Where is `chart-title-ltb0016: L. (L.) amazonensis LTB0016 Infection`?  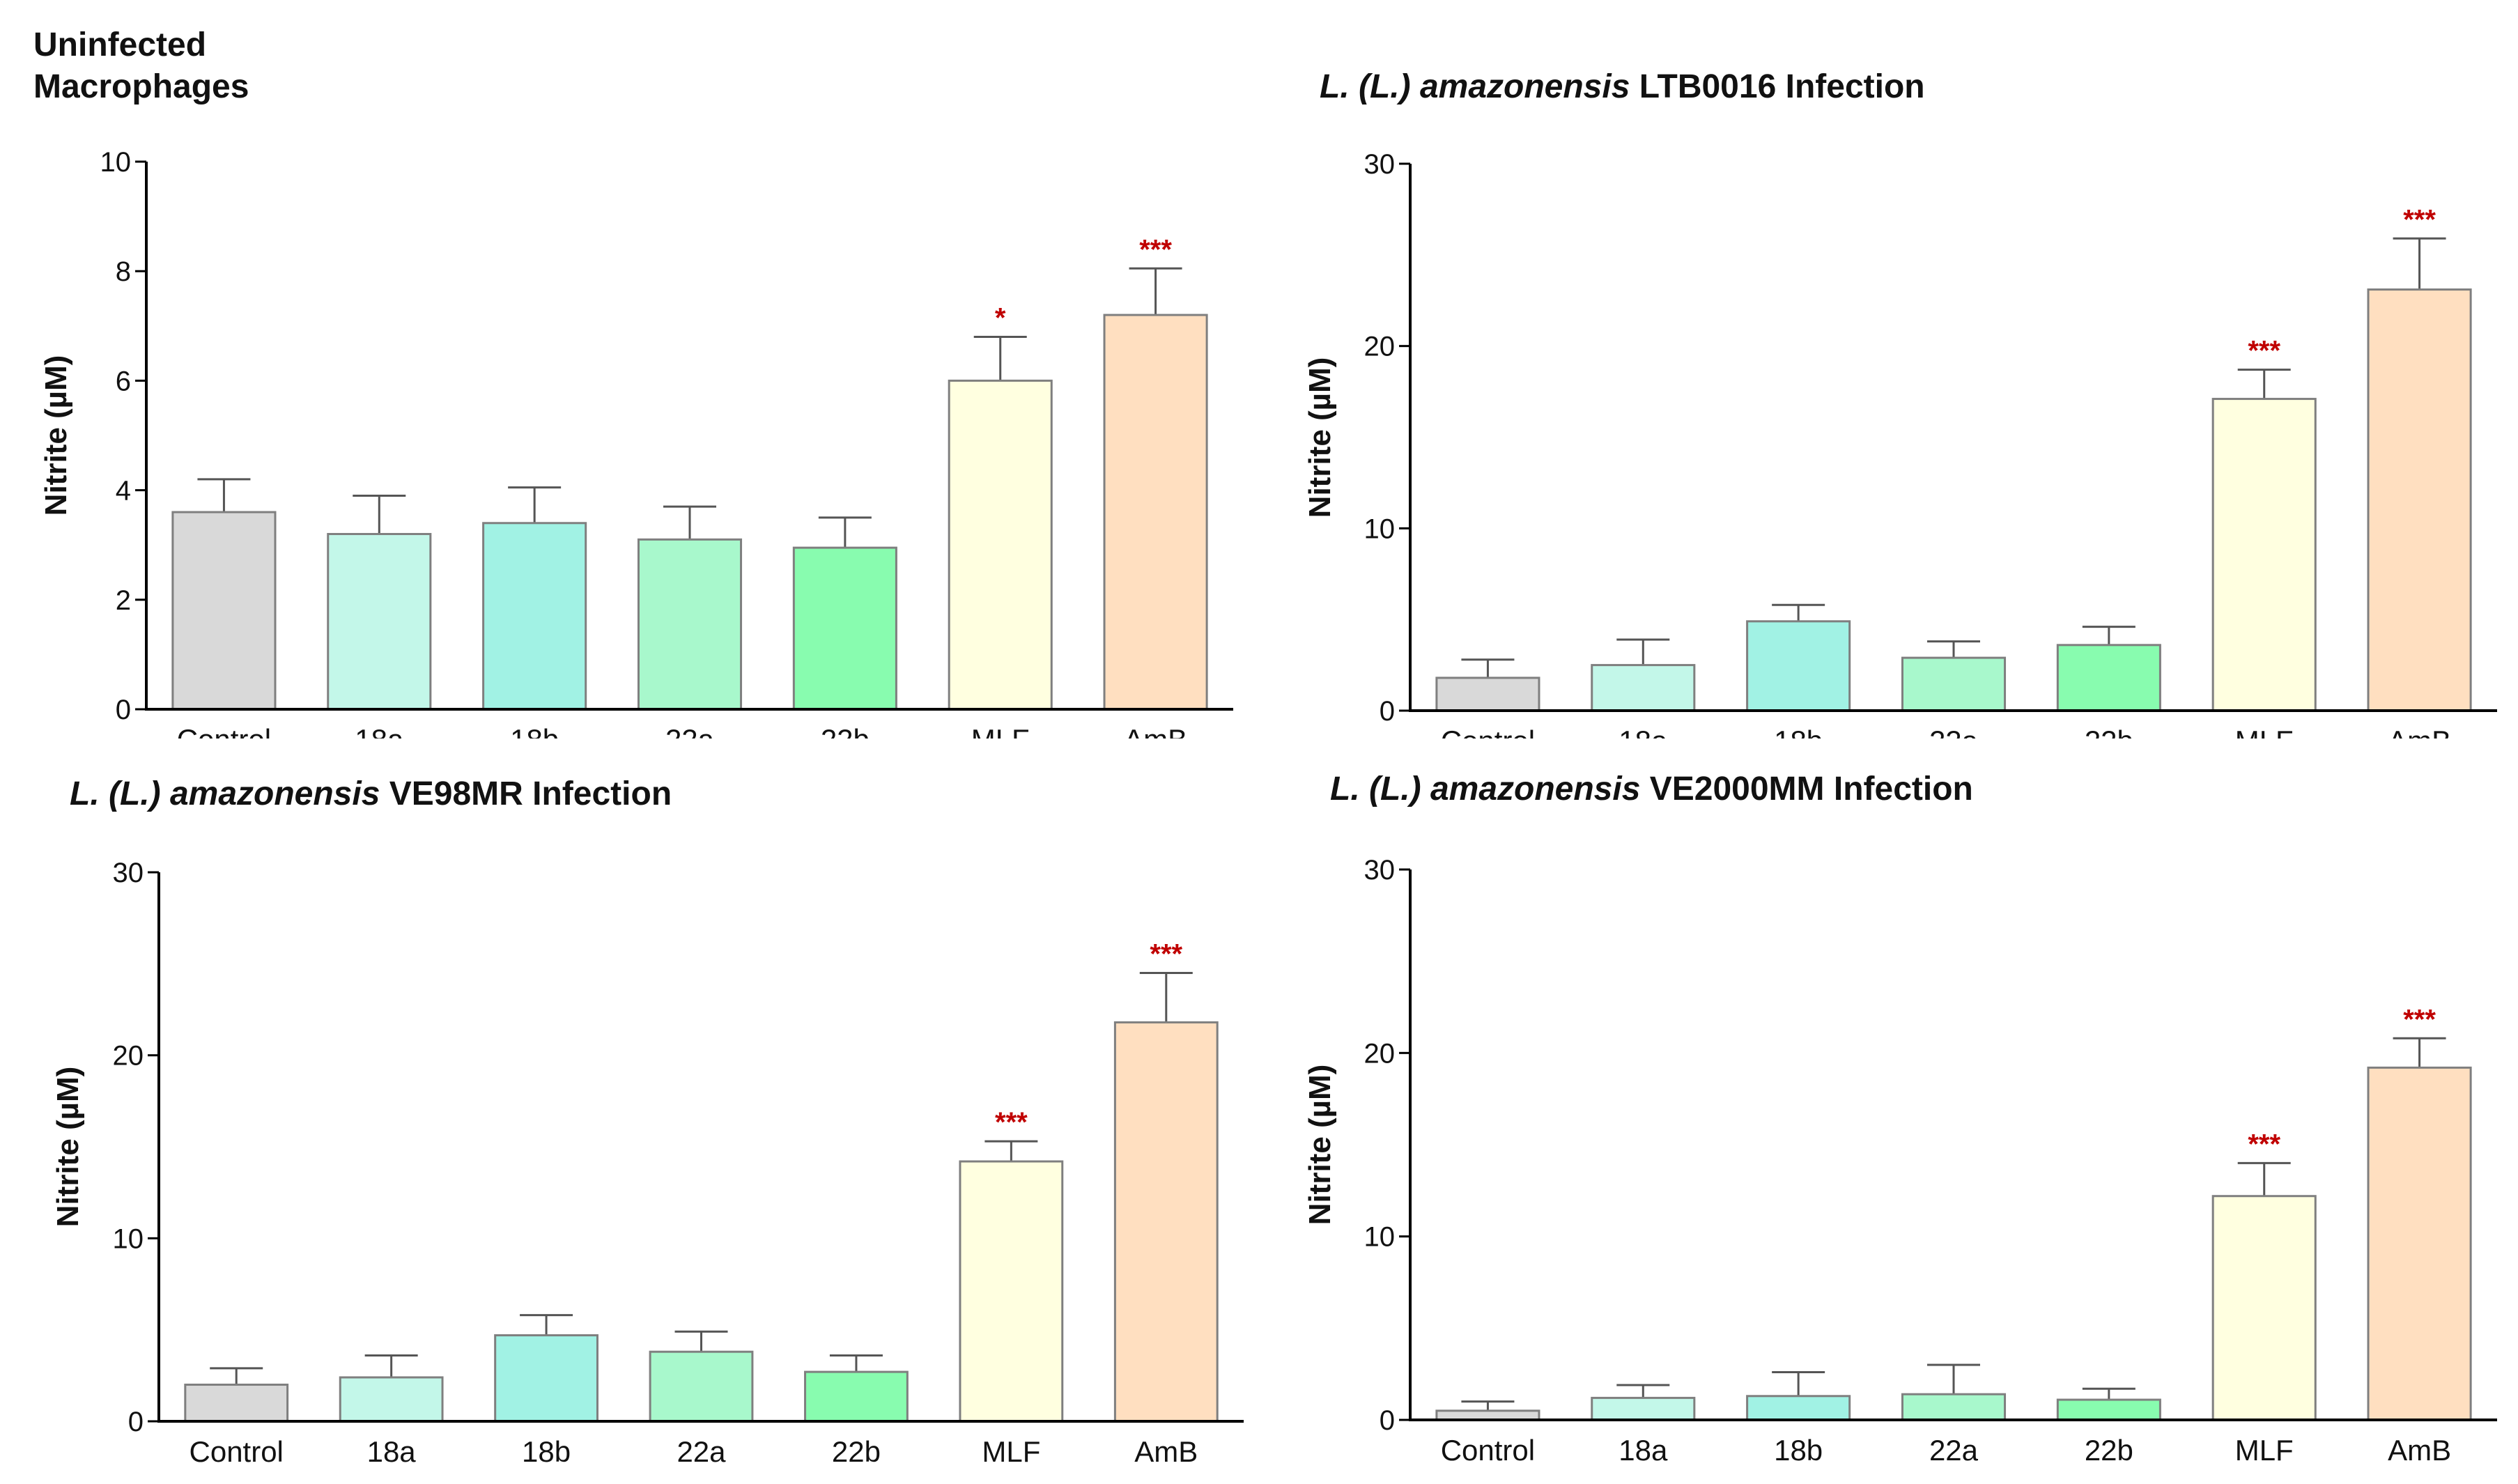 chart-title-ltb0016: L. (L.) amazonensis LTB0016 Infection is located at coordinates (1622, 87).